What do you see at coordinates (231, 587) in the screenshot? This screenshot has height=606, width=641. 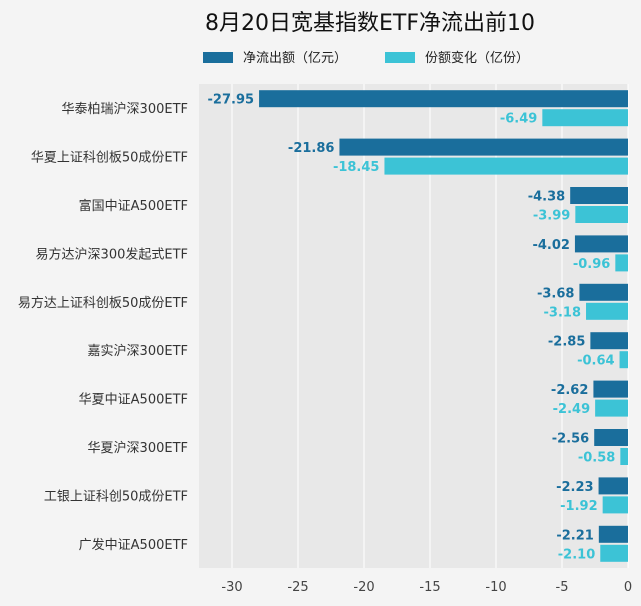 I see `x-tick-label-0: -30` at bounding box center [231, 587].